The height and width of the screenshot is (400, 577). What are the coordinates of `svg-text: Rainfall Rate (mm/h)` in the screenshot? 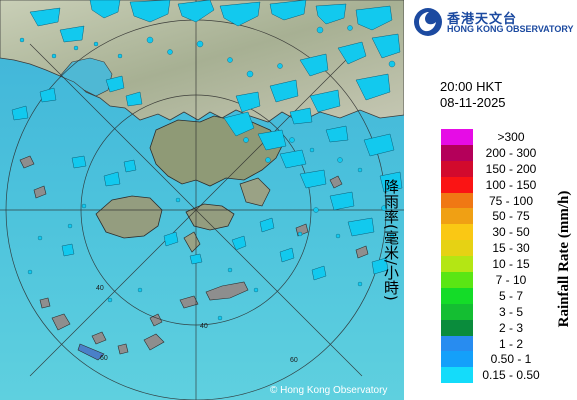 It's located at (564, 259).